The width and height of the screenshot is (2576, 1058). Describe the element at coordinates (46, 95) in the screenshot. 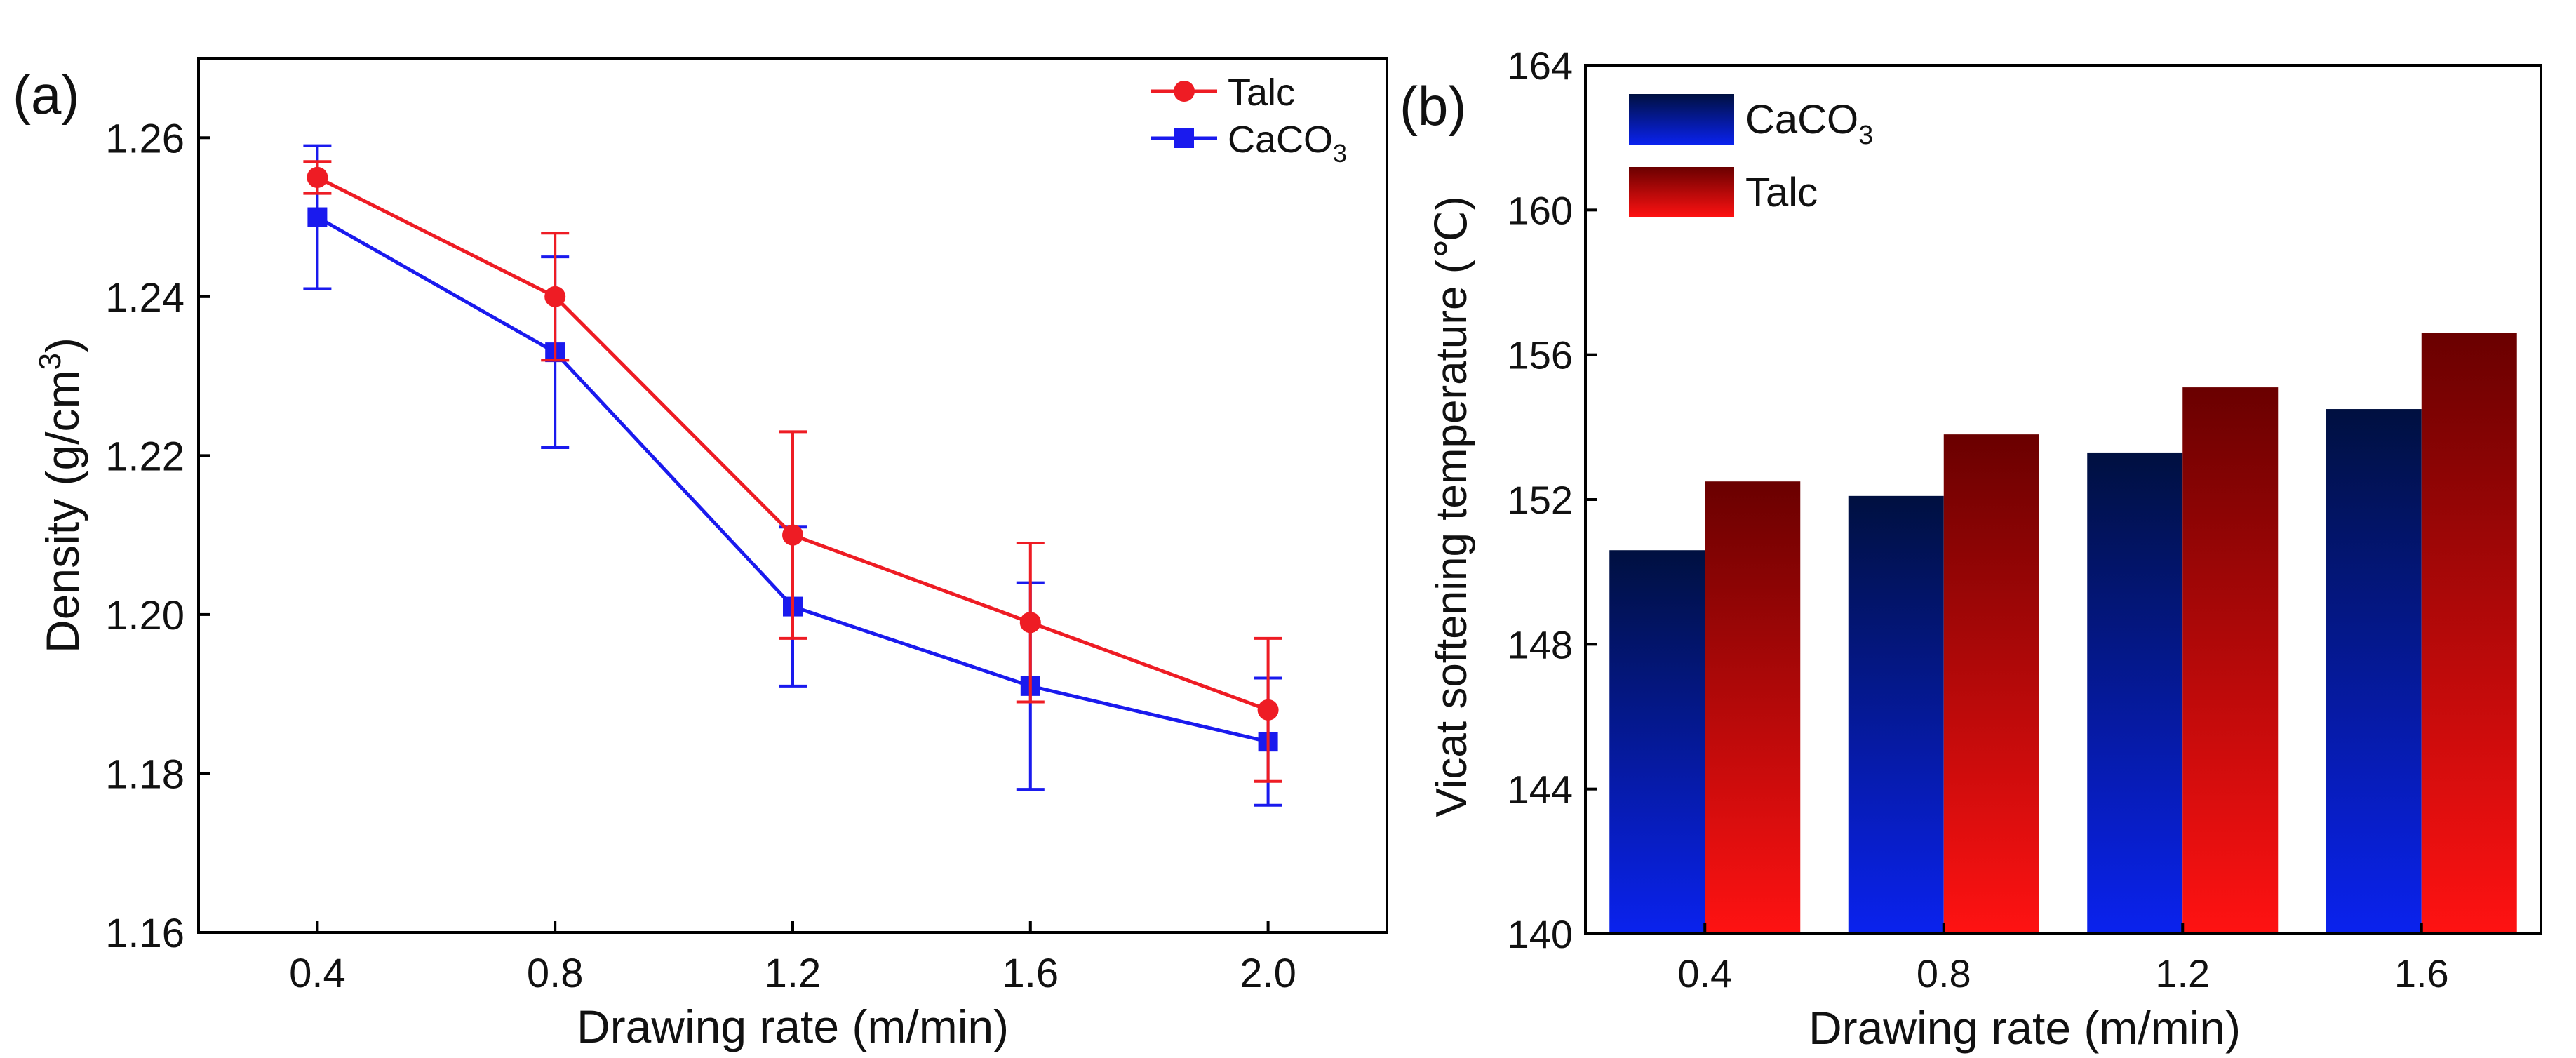

I see `panel-label: (a)` at that location.